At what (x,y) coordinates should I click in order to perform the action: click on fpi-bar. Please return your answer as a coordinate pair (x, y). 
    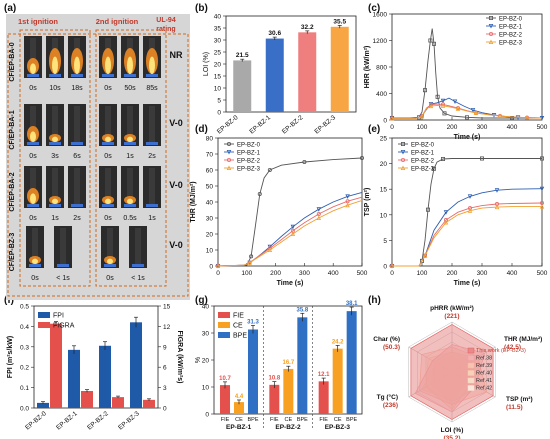
    Looking at the image, I should click on (105, 376).